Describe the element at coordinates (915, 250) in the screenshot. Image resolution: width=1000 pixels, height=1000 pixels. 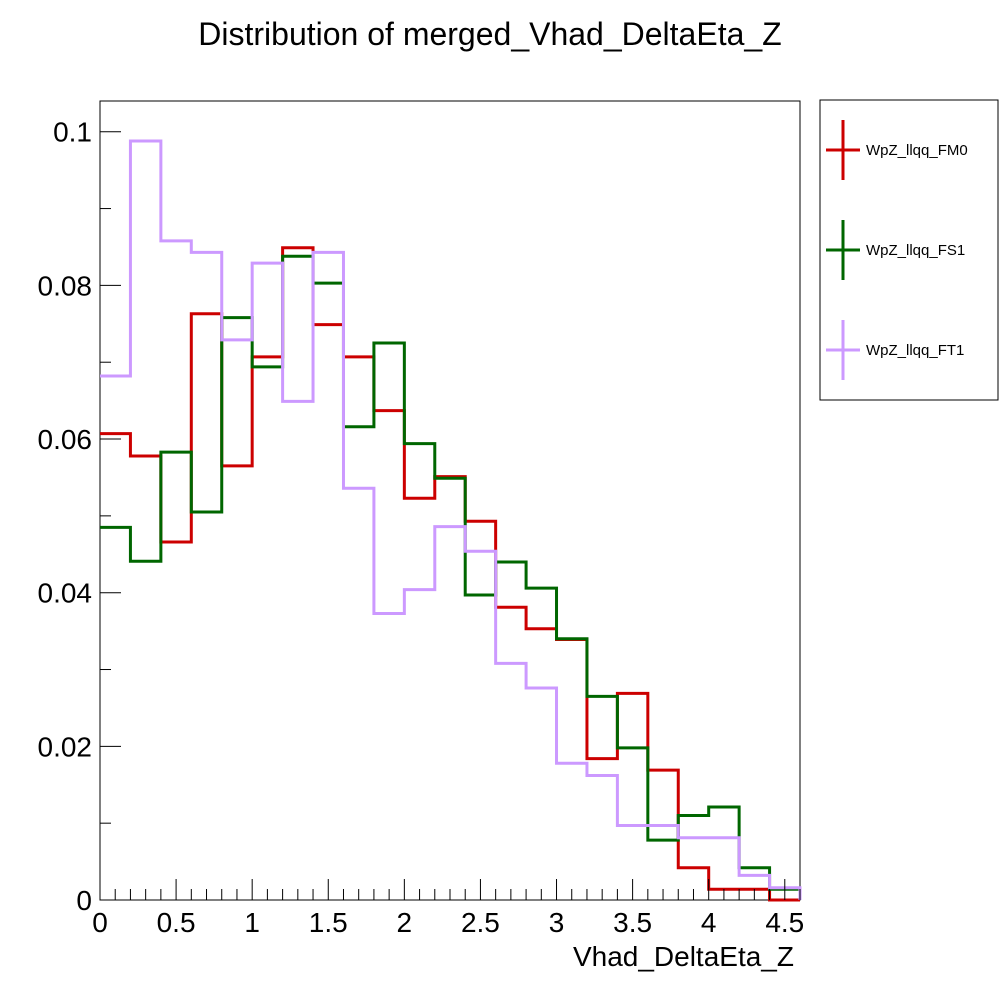
I see `legend-label: WpZ_llqq_FS1` at that location.